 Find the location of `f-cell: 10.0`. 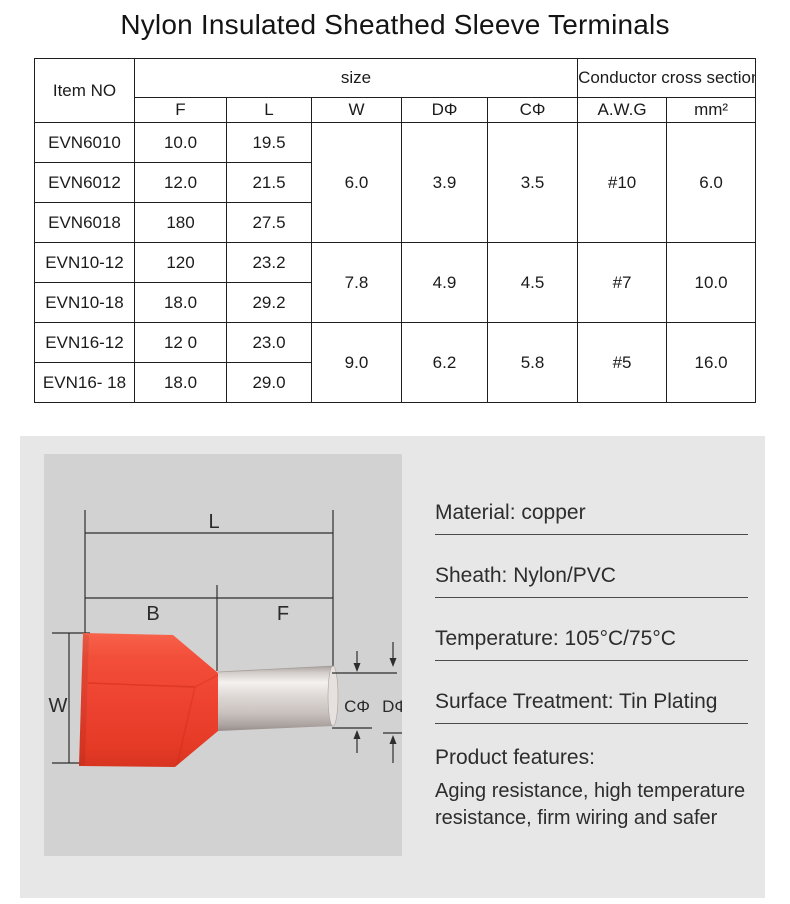

f-cell: 10.0 is located at coordinates (180, 142).